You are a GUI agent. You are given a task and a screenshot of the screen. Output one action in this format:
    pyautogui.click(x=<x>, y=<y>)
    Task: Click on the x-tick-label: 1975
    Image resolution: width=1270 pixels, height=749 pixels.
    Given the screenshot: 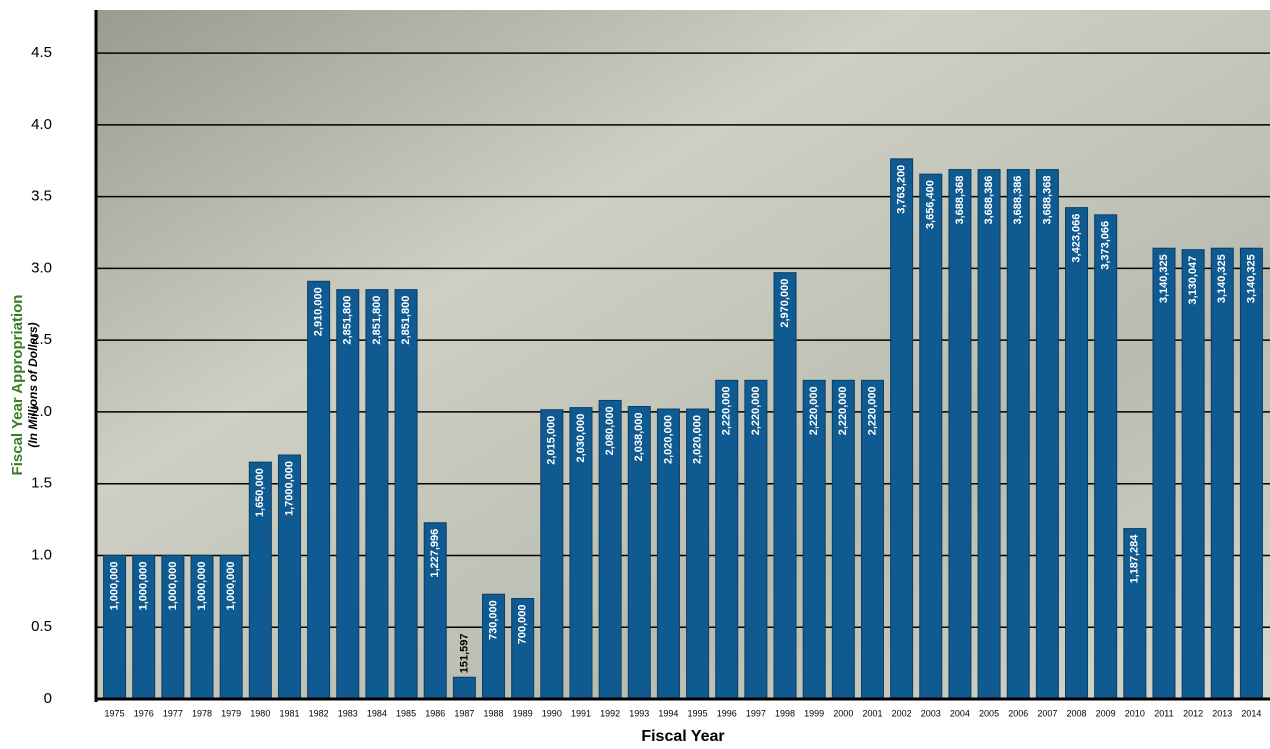 What is the action you would take?
    pyautogui.click(x=115, y=713)
    